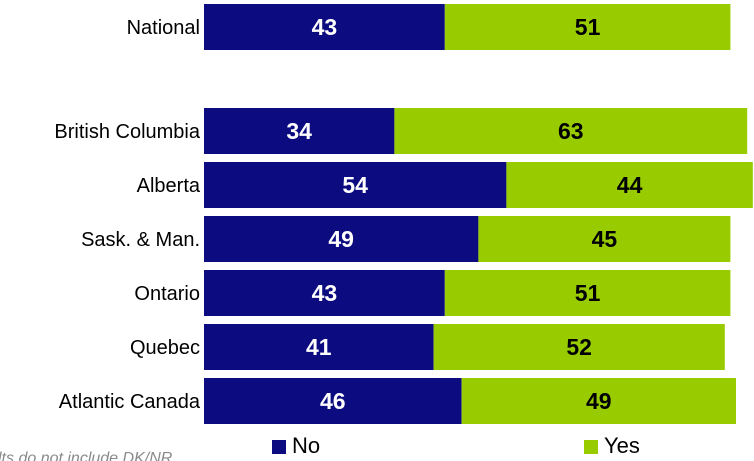  I want to click on bar-yes-alberta, so click(629, 185).